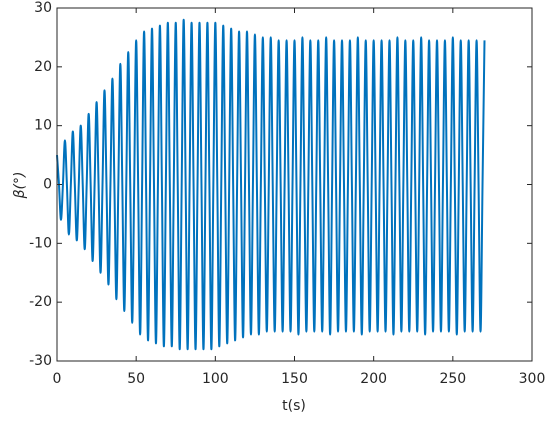 The width and height of the screenshot is (550, 423). Describe the element at coordinates (452, 379) in the screenshot. I see `x-tick-label: 250` at that location.